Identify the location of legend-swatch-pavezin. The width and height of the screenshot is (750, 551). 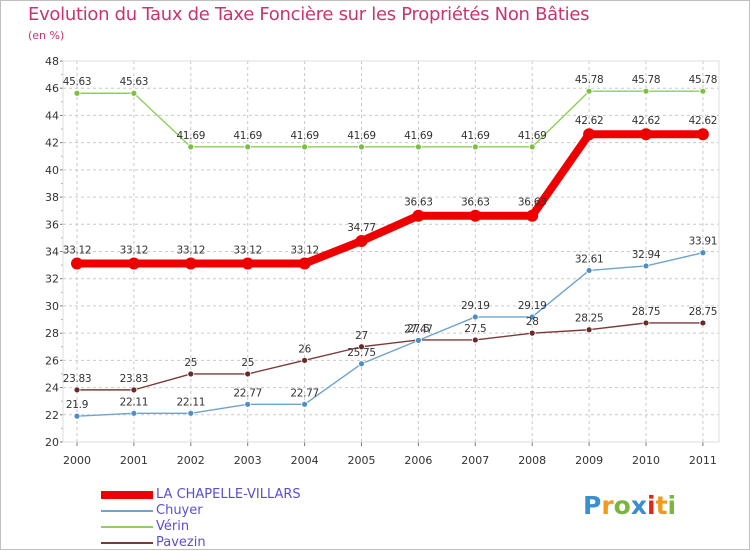
(127, 543).